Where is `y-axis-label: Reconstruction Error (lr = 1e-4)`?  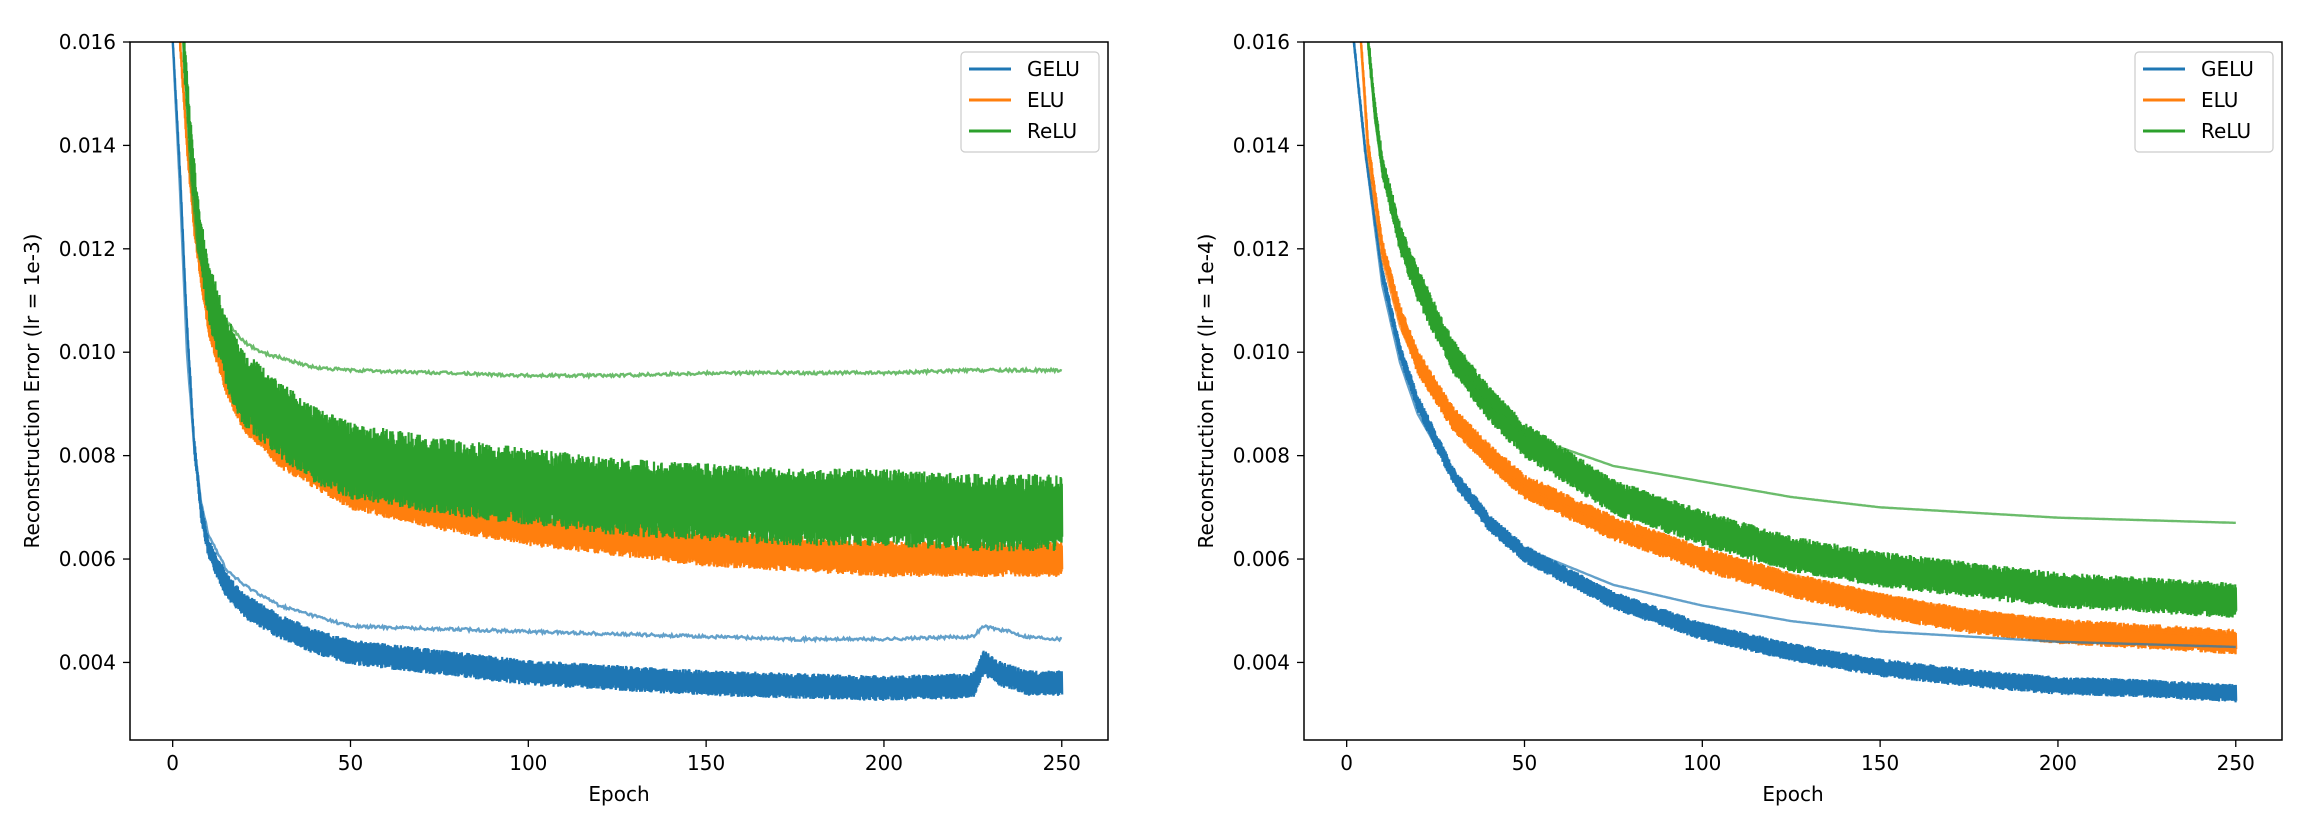 y-axis-label: Reconstruction Error (lr = 1e-4) is located at coordinates (1206, 391).